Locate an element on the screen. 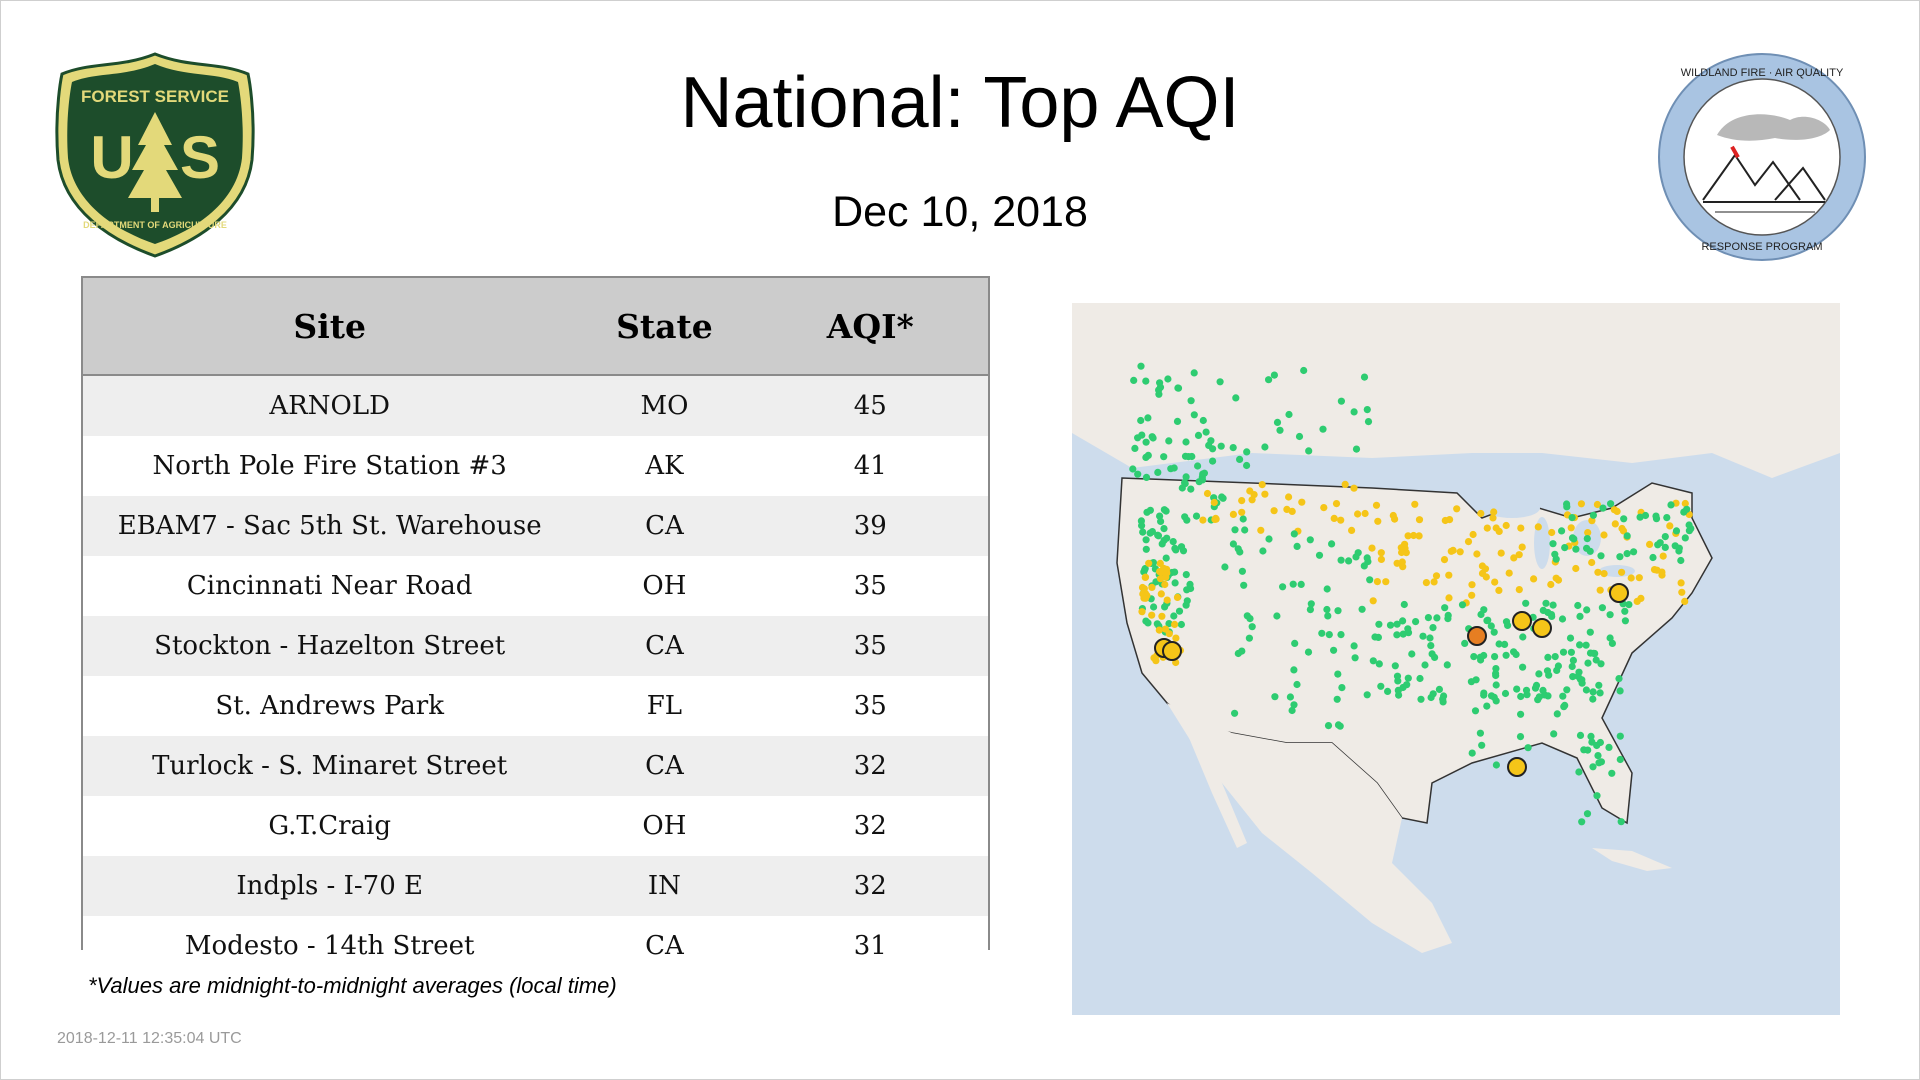  state-cell: FL is located at coordinates (664, 706).